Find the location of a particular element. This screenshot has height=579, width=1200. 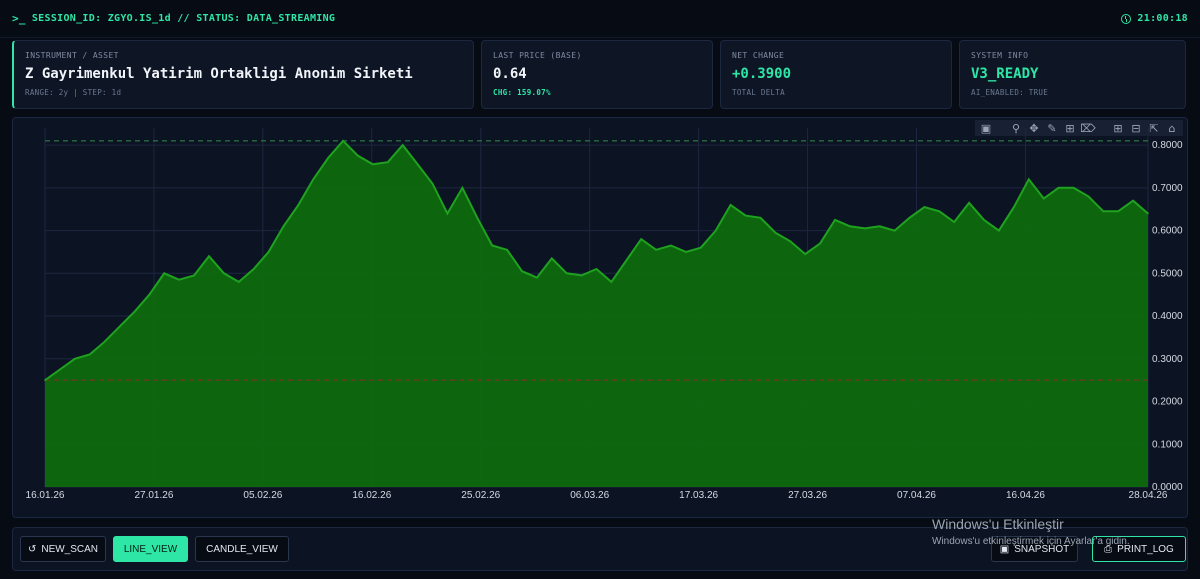

autoscale-icon: ⇱ is located at coordinates (1154, 128).